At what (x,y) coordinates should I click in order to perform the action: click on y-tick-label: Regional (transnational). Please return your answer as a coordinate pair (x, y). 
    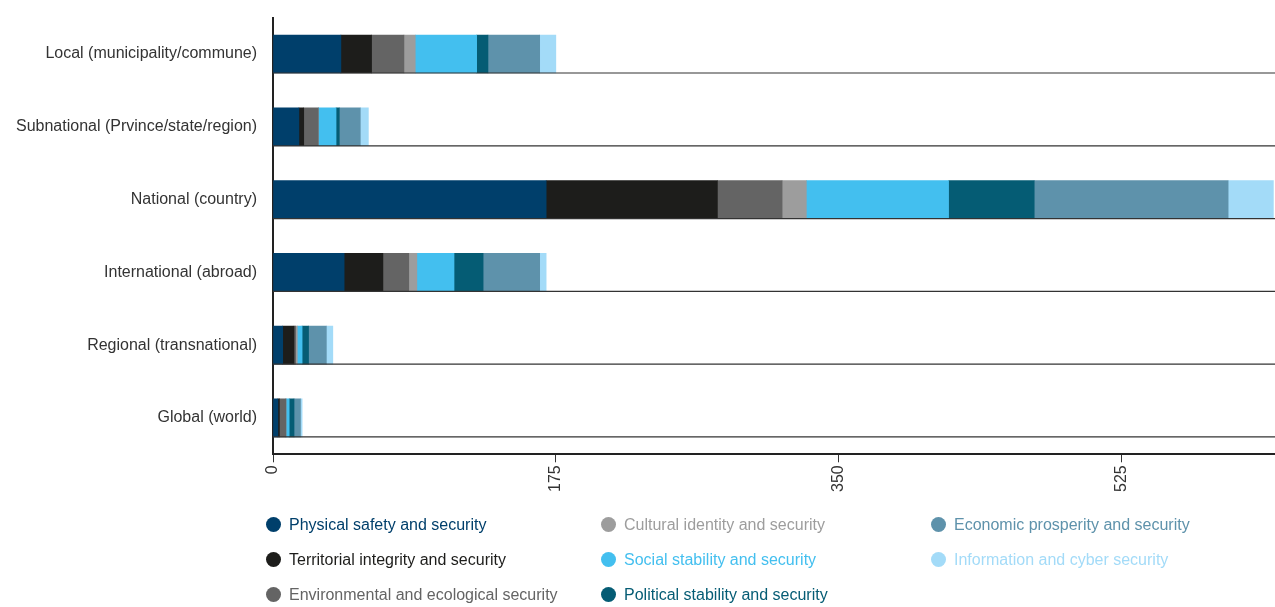
    Looking at the image, I should click on (172, 344).